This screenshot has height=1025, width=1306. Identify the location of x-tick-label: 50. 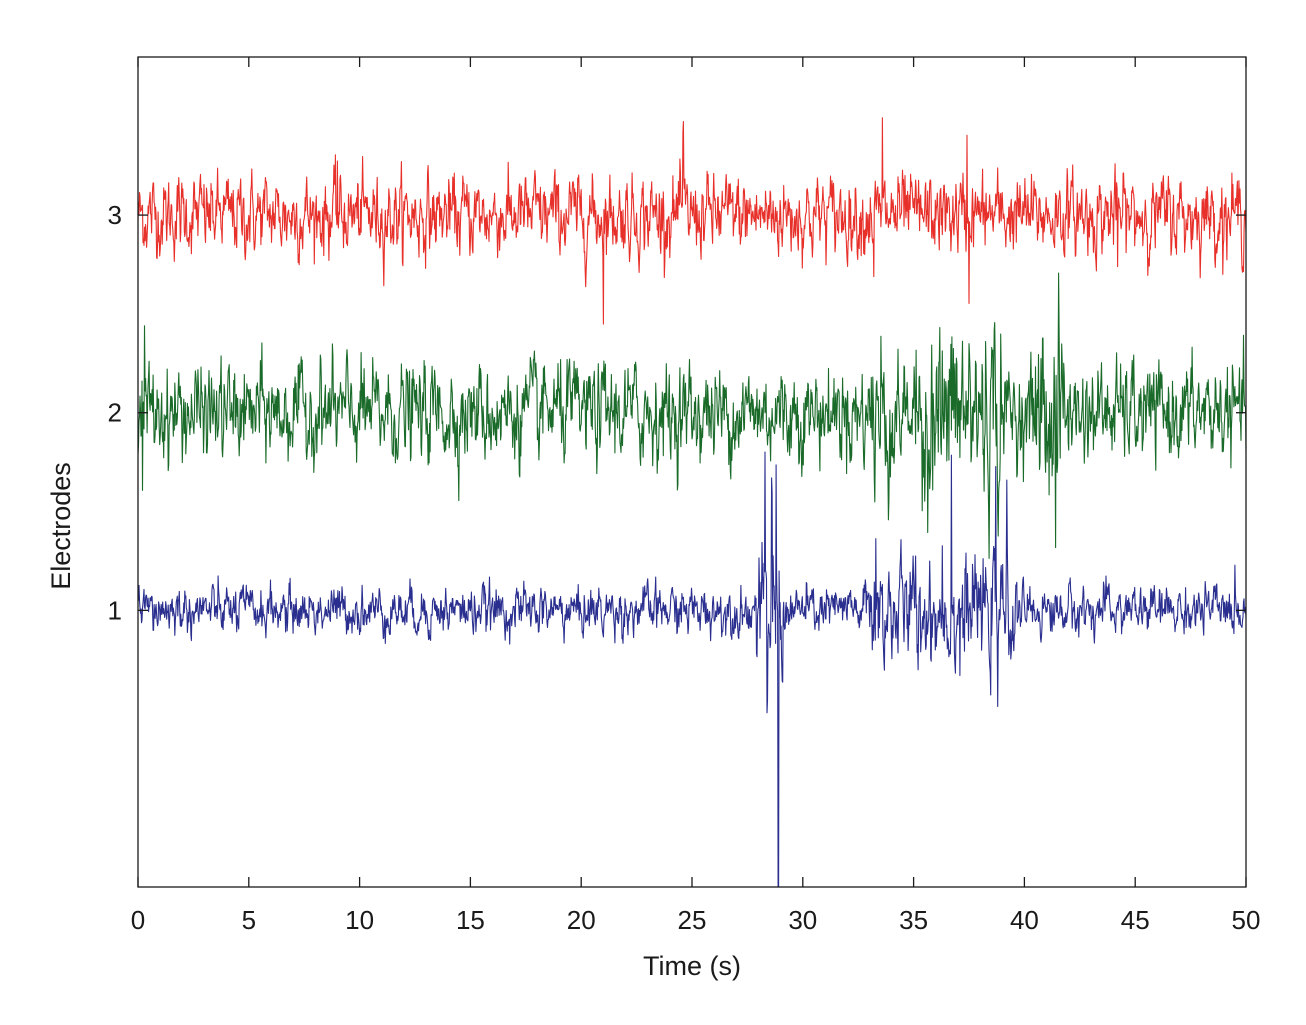
(1246, 920).